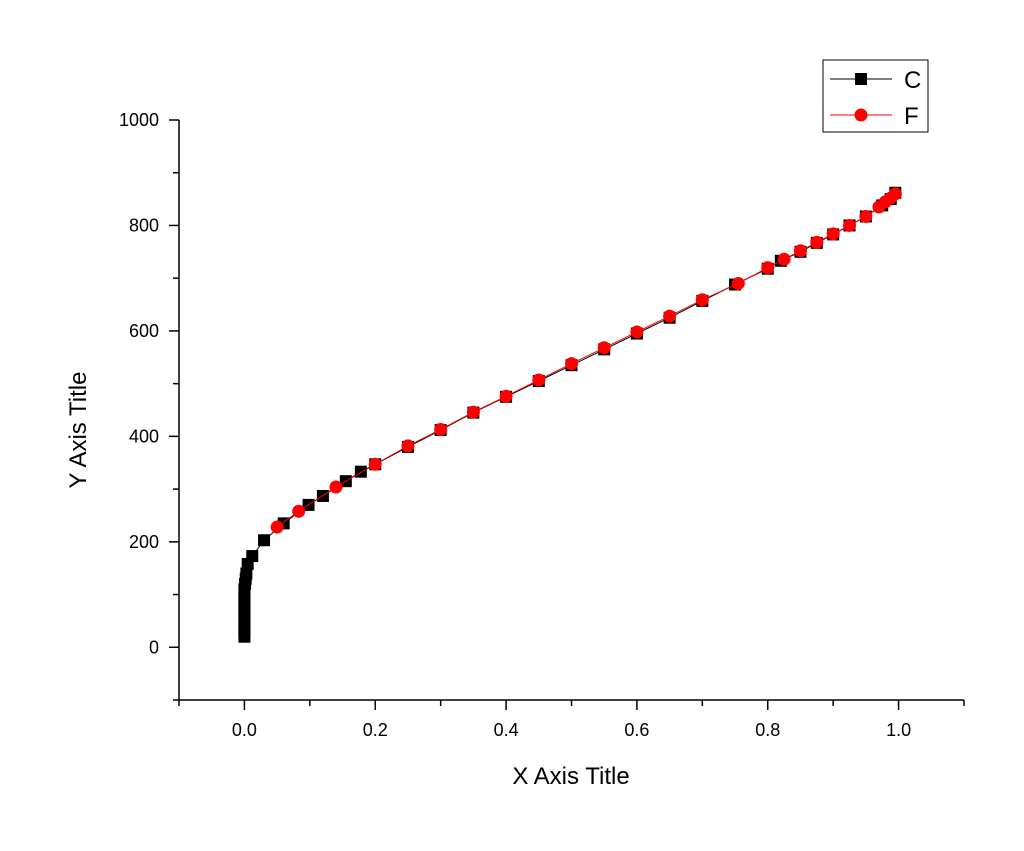 This screenshot has height=851, width=1024. I want to click on y-tick-label: 800, so click(144, 225).